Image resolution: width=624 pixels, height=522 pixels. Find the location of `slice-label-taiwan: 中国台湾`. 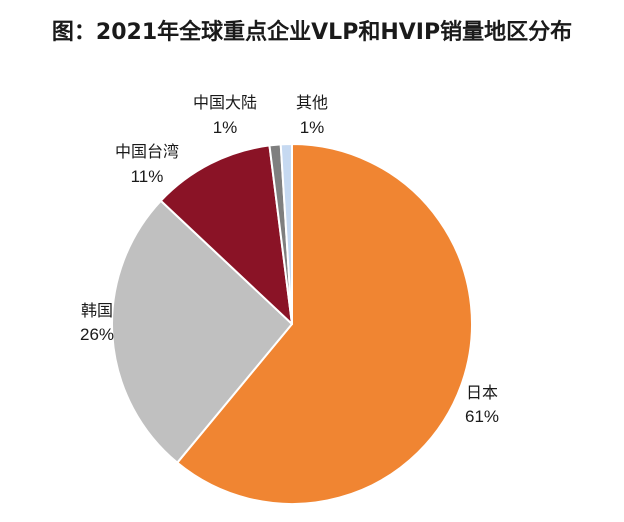

slice-label-taiwan: 中国台湾 is located at coordinates (147, 151).